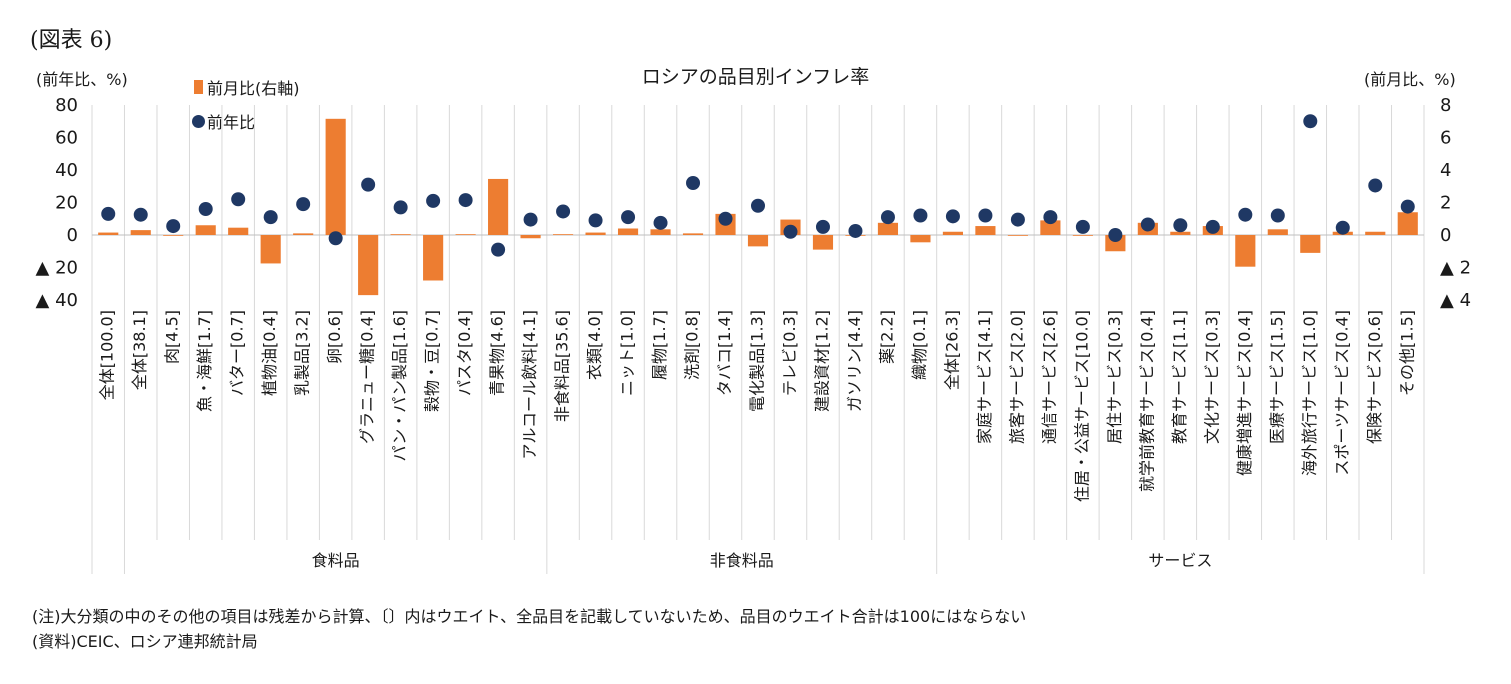  Describe the element at coordinates (464, 353) in the screenshot. I see `category-label: パスタ[0.4]` at that location.